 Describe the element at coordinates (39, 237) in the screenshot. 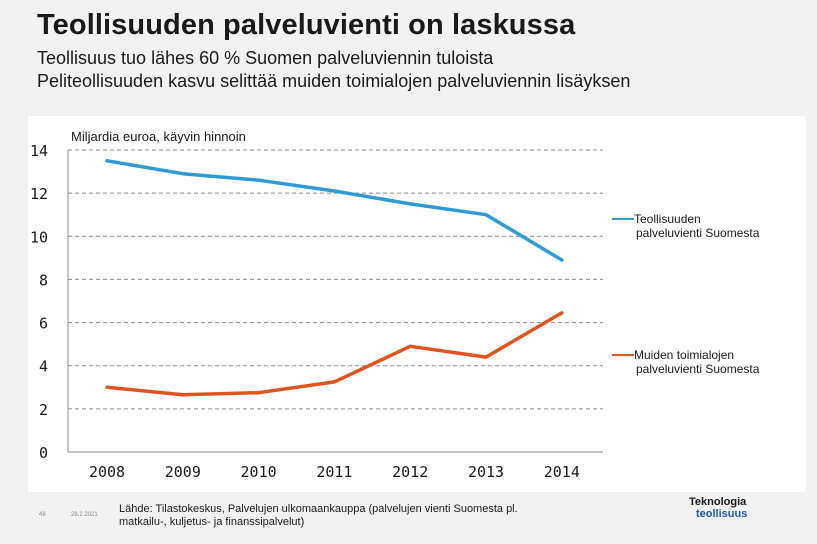

I see `y-tick-label-10: 10` at that location.